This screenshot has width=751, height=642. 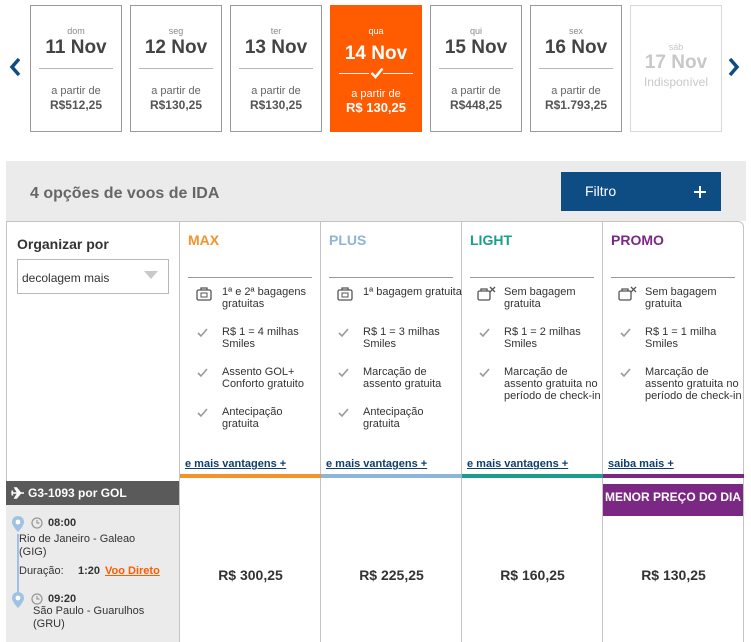 I want to click on baggage-icon, so click(x=345, y=294).